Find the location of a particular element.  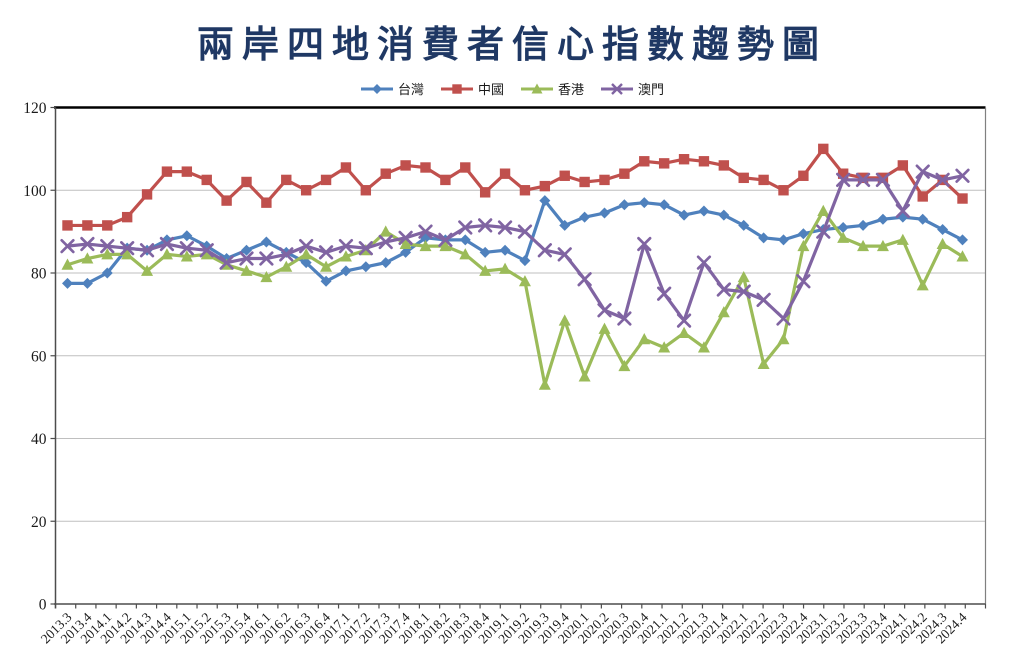

legend-diamond-icon is located at coordinates (376, 88).